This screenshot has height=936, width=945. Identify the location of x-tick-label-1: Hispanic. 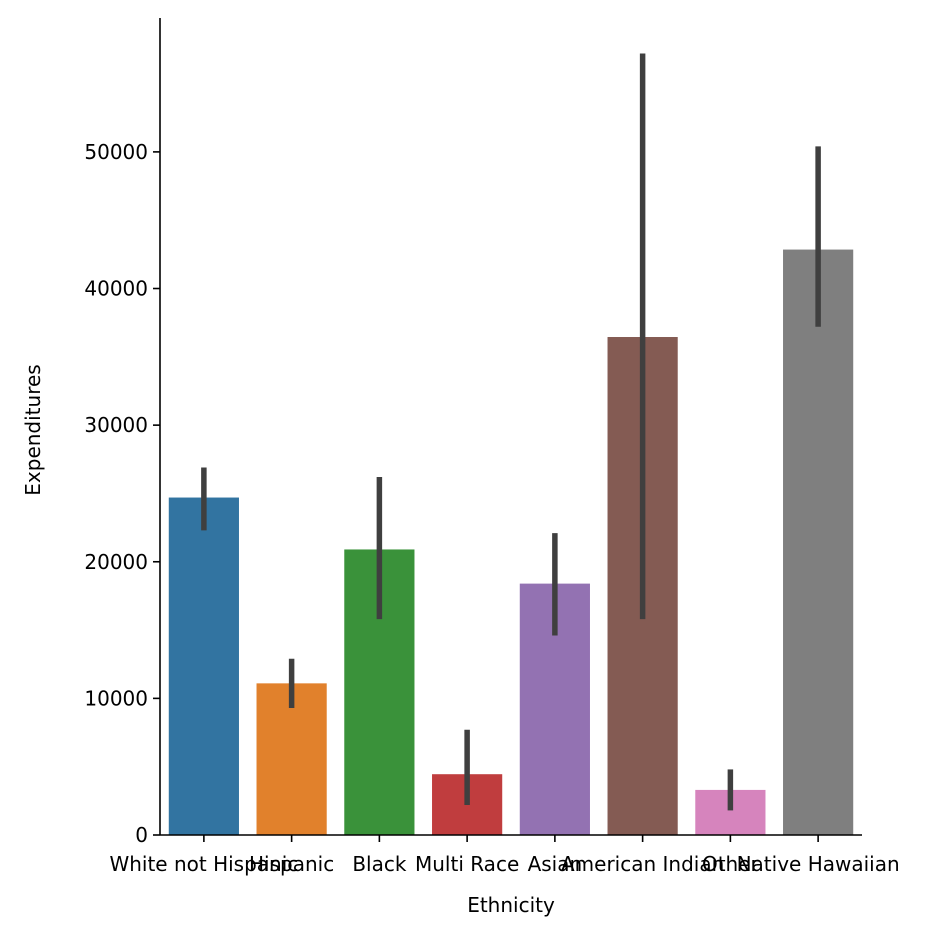
(291, 864).